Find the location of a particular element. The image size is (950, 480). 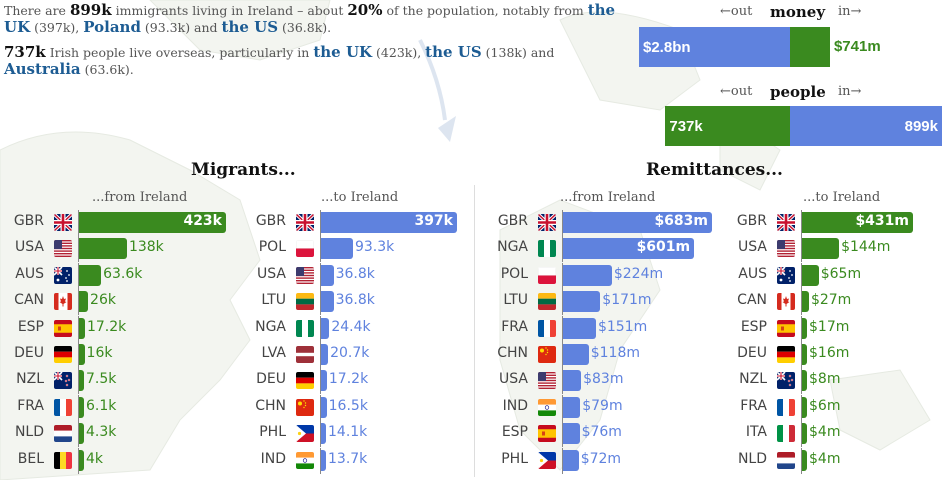

flag-fra-icon is located at coordinates (786, 407).